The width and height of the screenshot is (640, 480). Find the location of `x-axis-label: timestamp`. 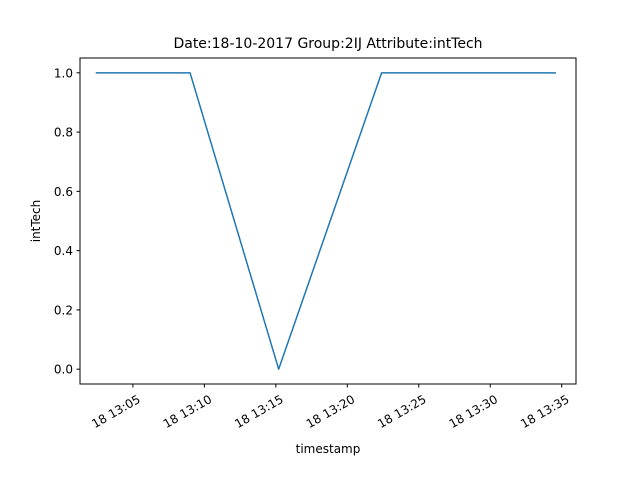

x-axis-label: timestamp is located at coordinates (328, 449).